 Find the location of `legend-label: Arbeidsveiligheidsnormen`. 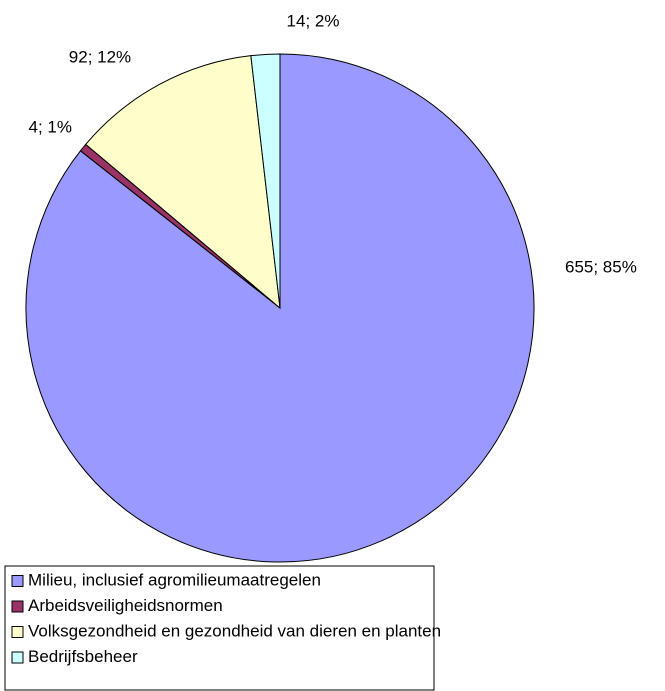

legend-label: Arbeidsveiligheidsnormen is located at coordinates (125, 605).